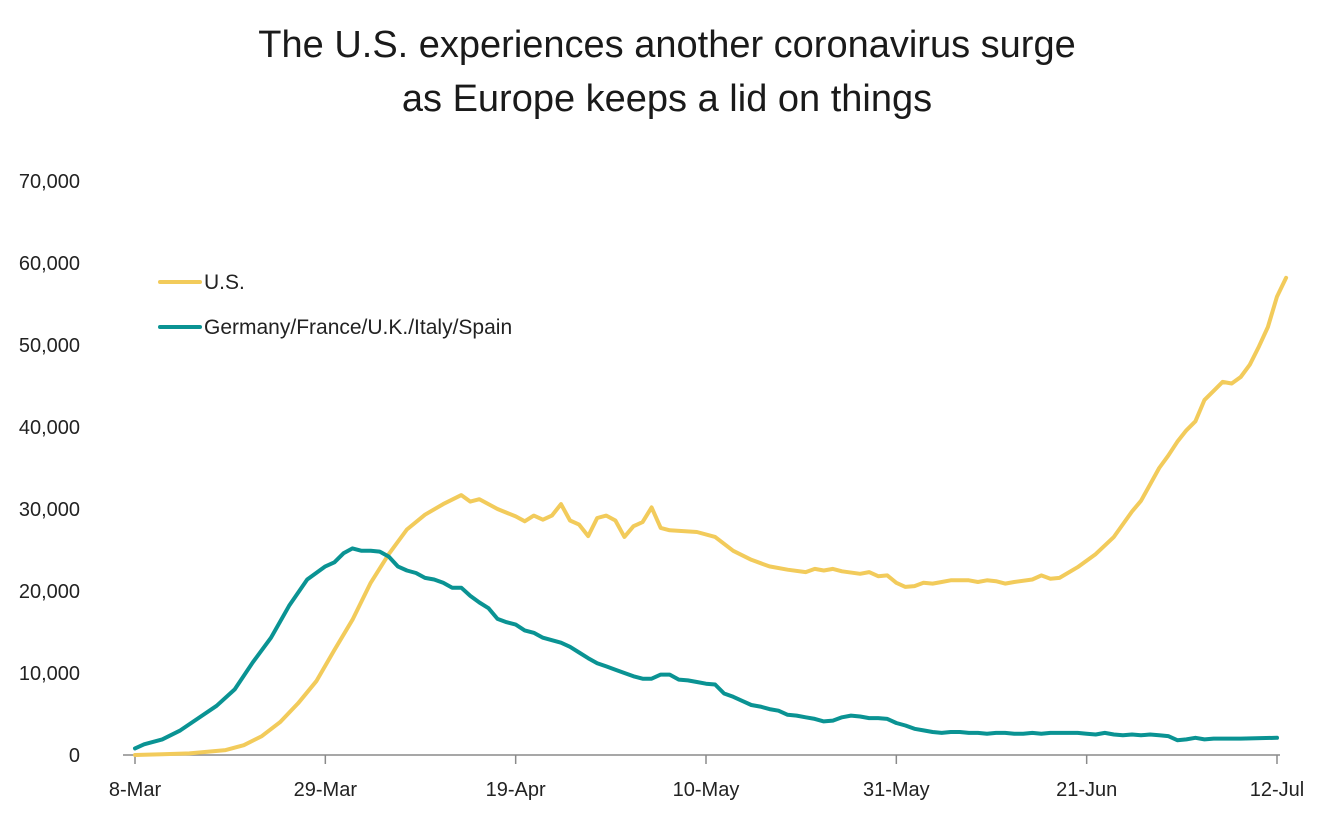 The image size is (1334, 834). Describe the element at coordinates (49, 264) in the screenshot. I see `y-tick-label: 60,000` at that location.